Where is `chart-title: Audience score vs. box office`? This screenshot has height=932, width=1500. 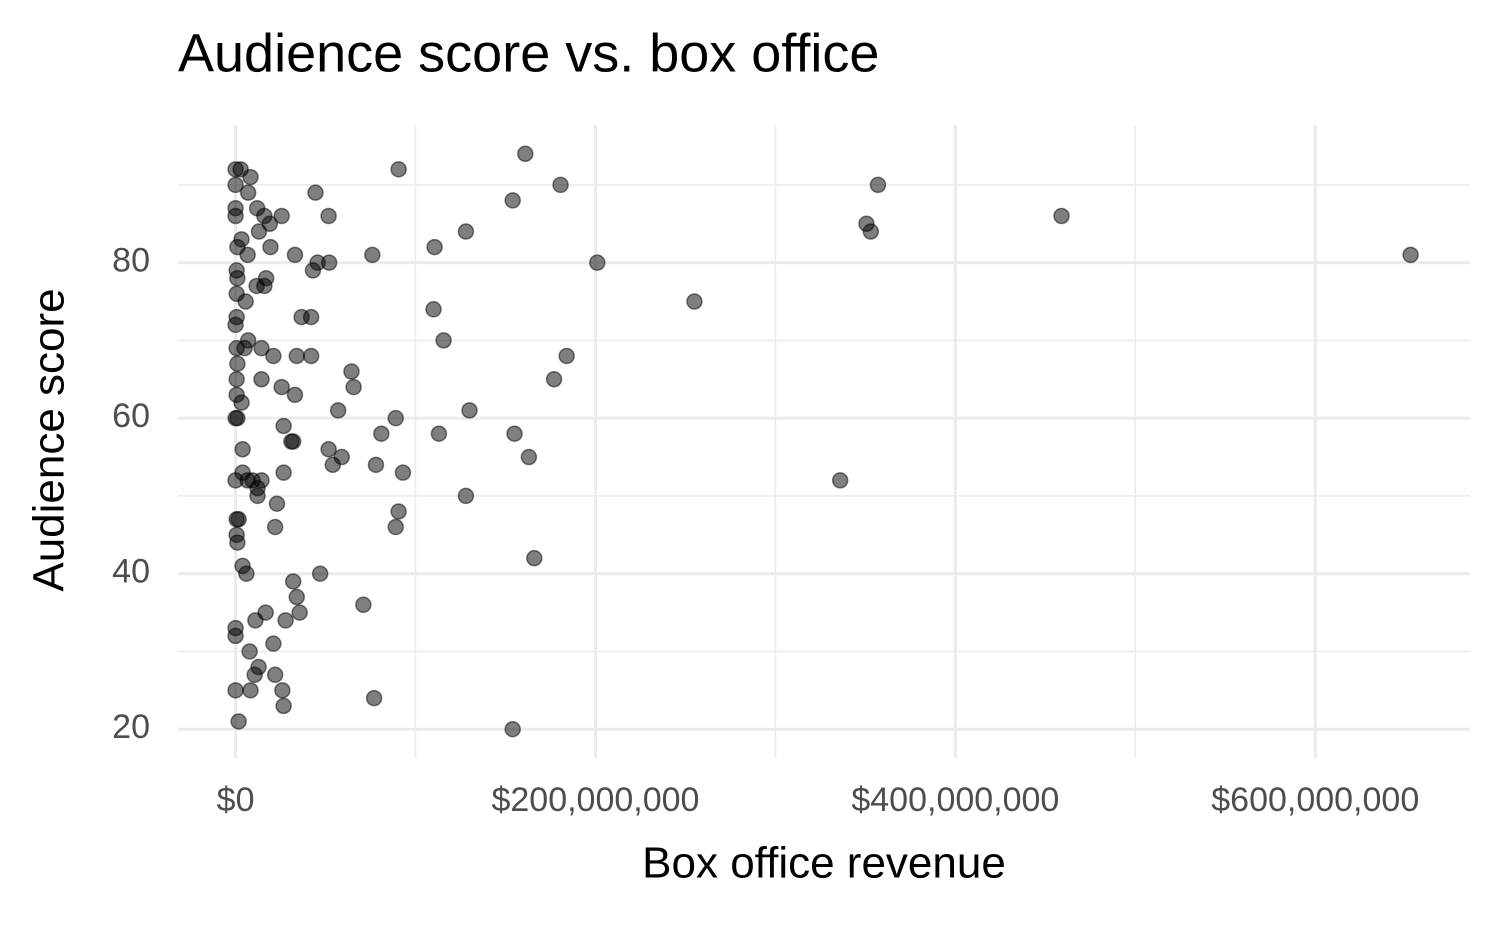 chart-title: Audience score vs. box office is located at coordinates (528, 53).